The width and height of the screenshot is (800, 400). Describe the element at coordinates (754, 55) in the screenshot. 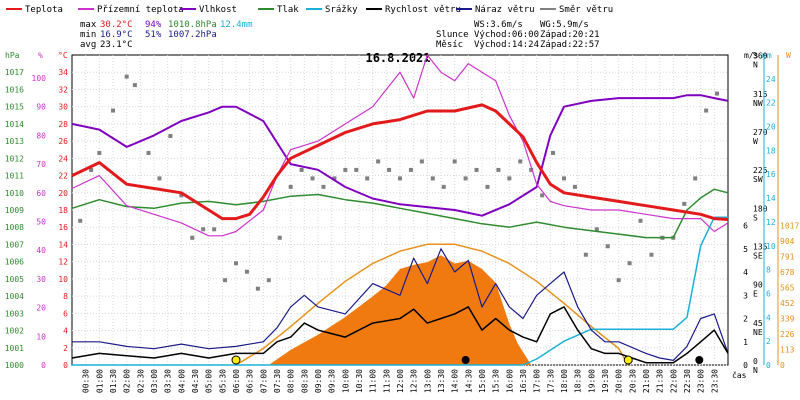

I see `unit-deg: °` at that location.